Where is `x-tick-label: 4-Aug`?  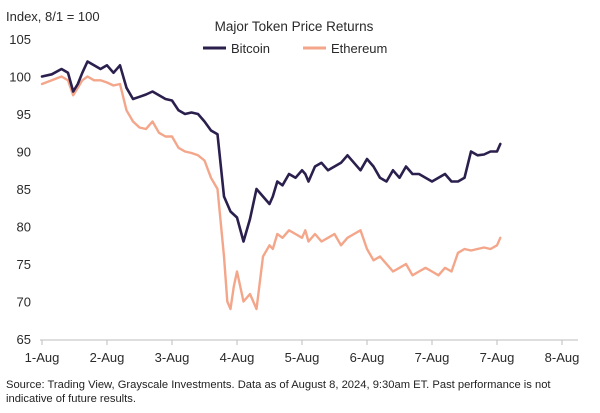
x-tick-label: 4-Aug is located at coordinates (237, 357).